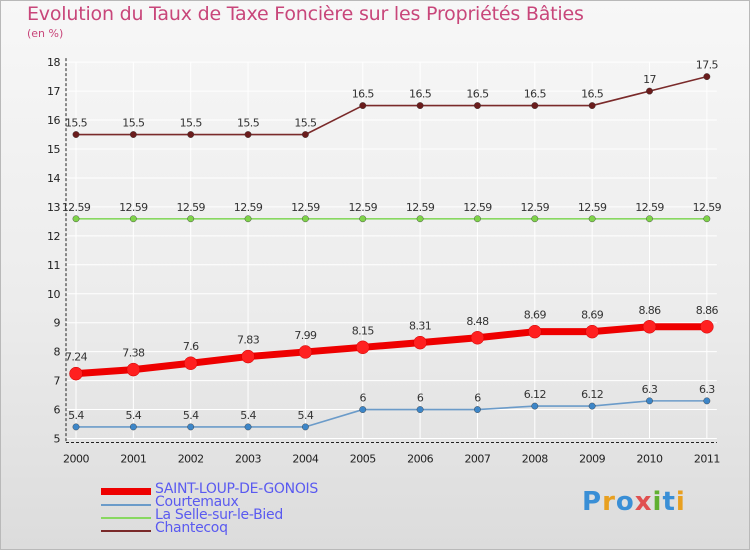 The height and width of the screenshot is (550, 750). Describe the element at coordinates (57, 323) in the screenshot. I see `y-tick-label: 9` at that location.